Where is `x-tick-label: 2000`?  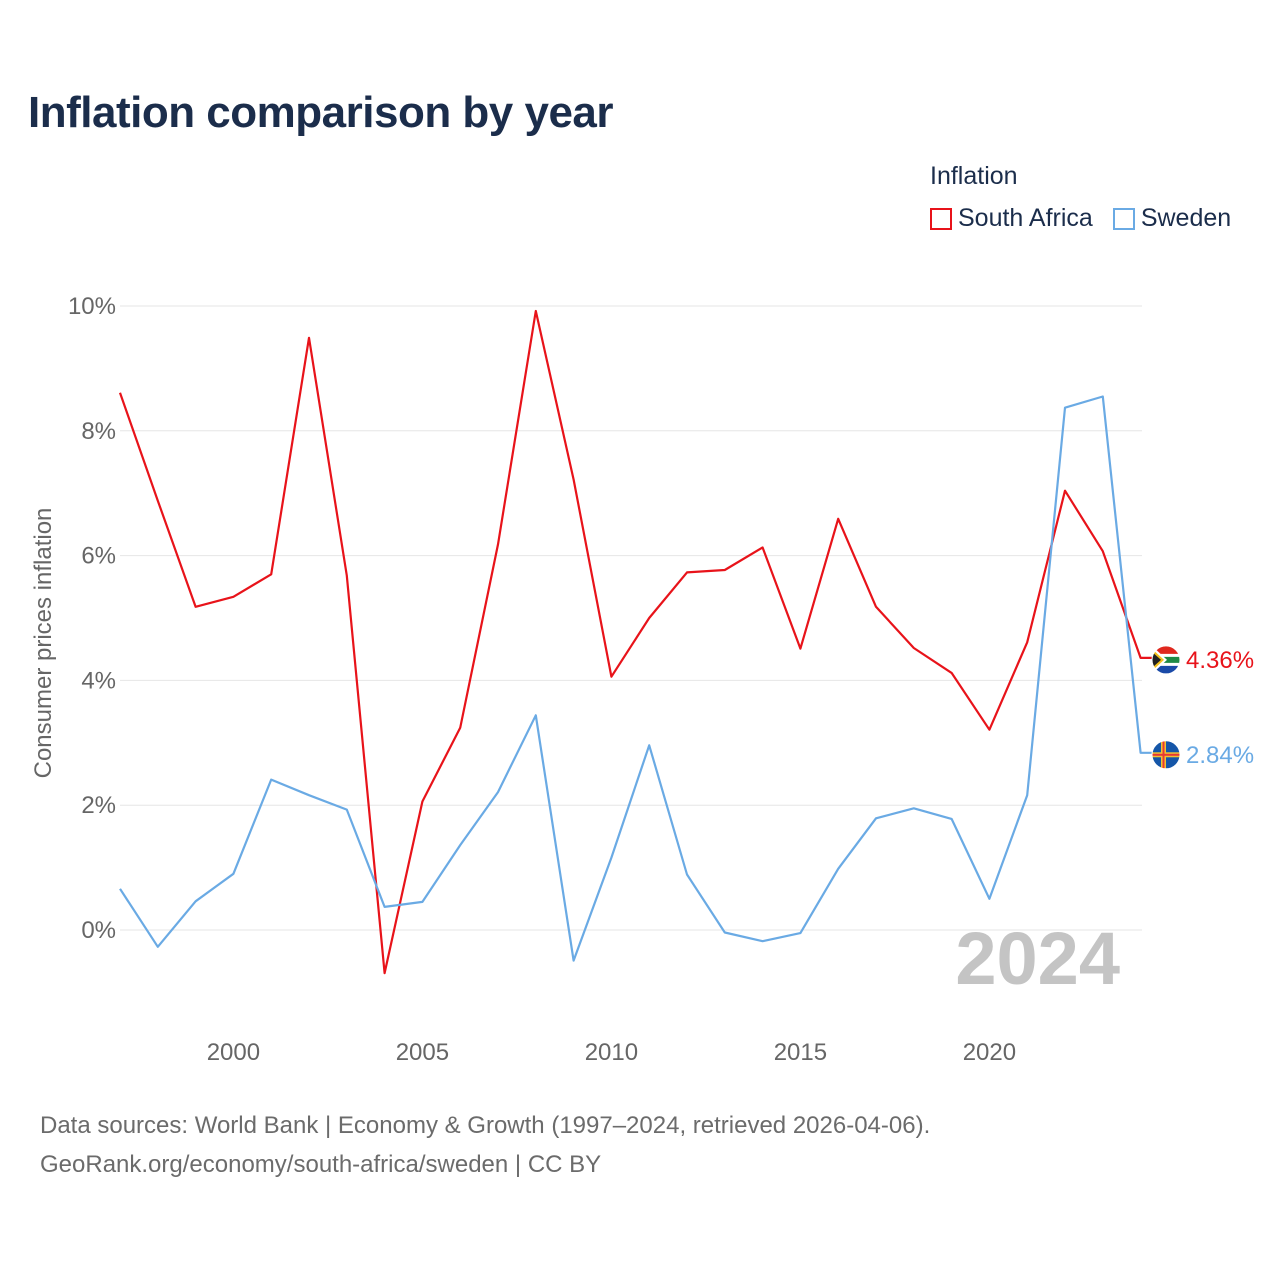
x-tick-label: 2000 is located at coordinates (233, 1052).